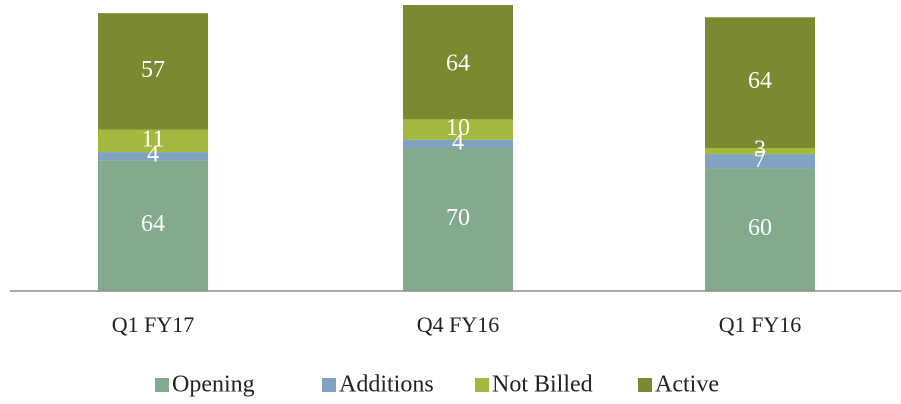  What do you see at coordinates (458, 324) in the screenshot?
I see `x-tick-label: Q4 FY16` at bounding box center [458, 324].